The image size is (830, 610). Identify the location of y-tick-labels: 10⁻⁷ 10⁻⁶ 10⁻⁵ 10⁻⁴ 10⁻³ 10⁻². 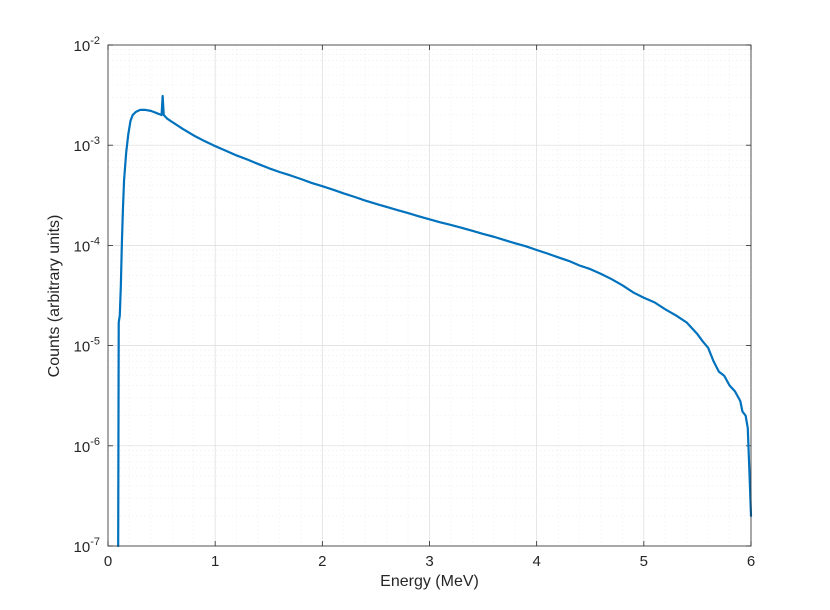
(87, 295).